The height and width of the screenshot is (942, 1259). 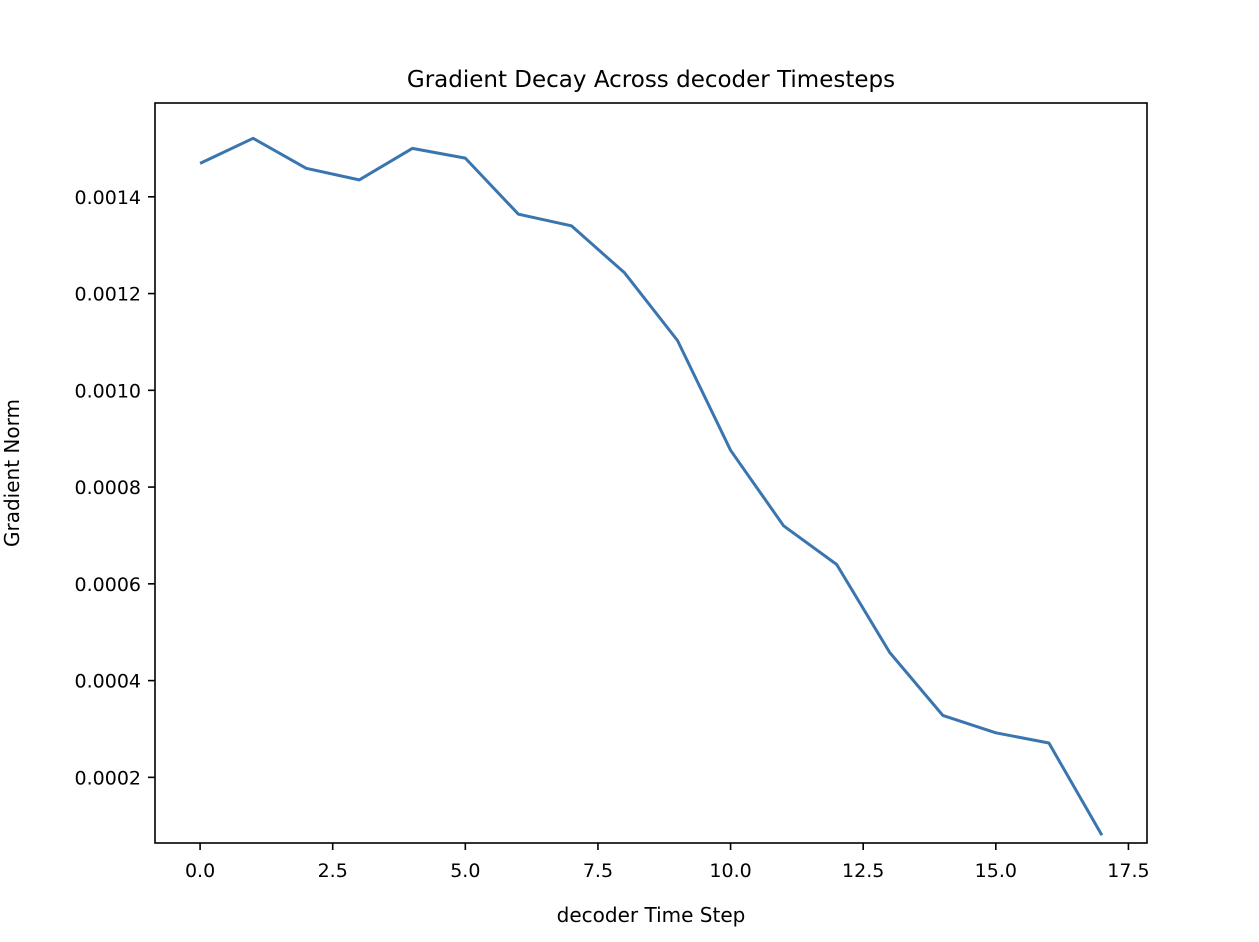 I want to click on y-tick-label: 0.0008, so click(x=108, y=488).